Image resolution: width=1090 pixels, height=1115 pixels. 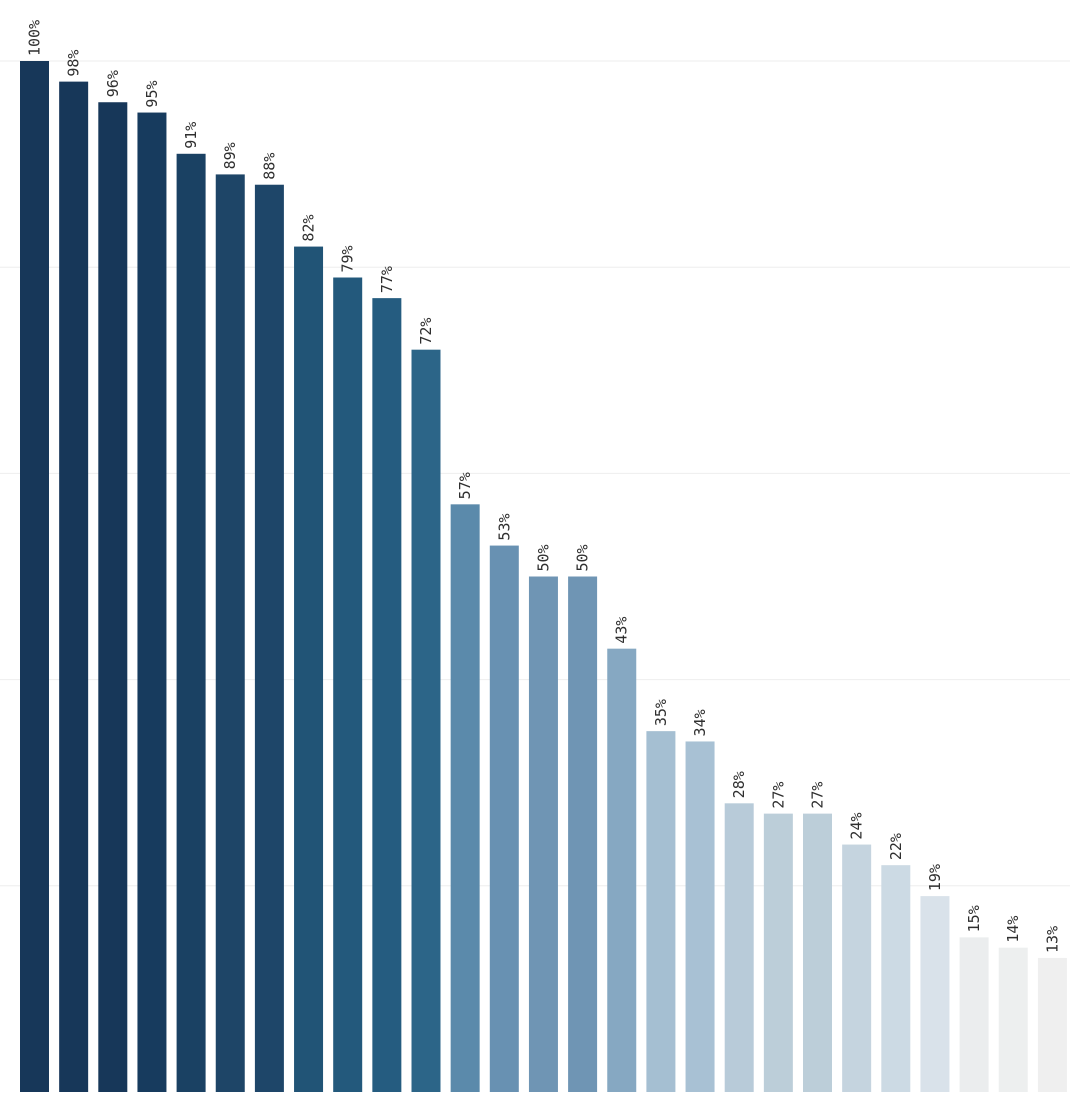 What do you see at coordinates (230, 155) in the screenshot?
I see `data-label: 89%` at bounding box center [230, 155].